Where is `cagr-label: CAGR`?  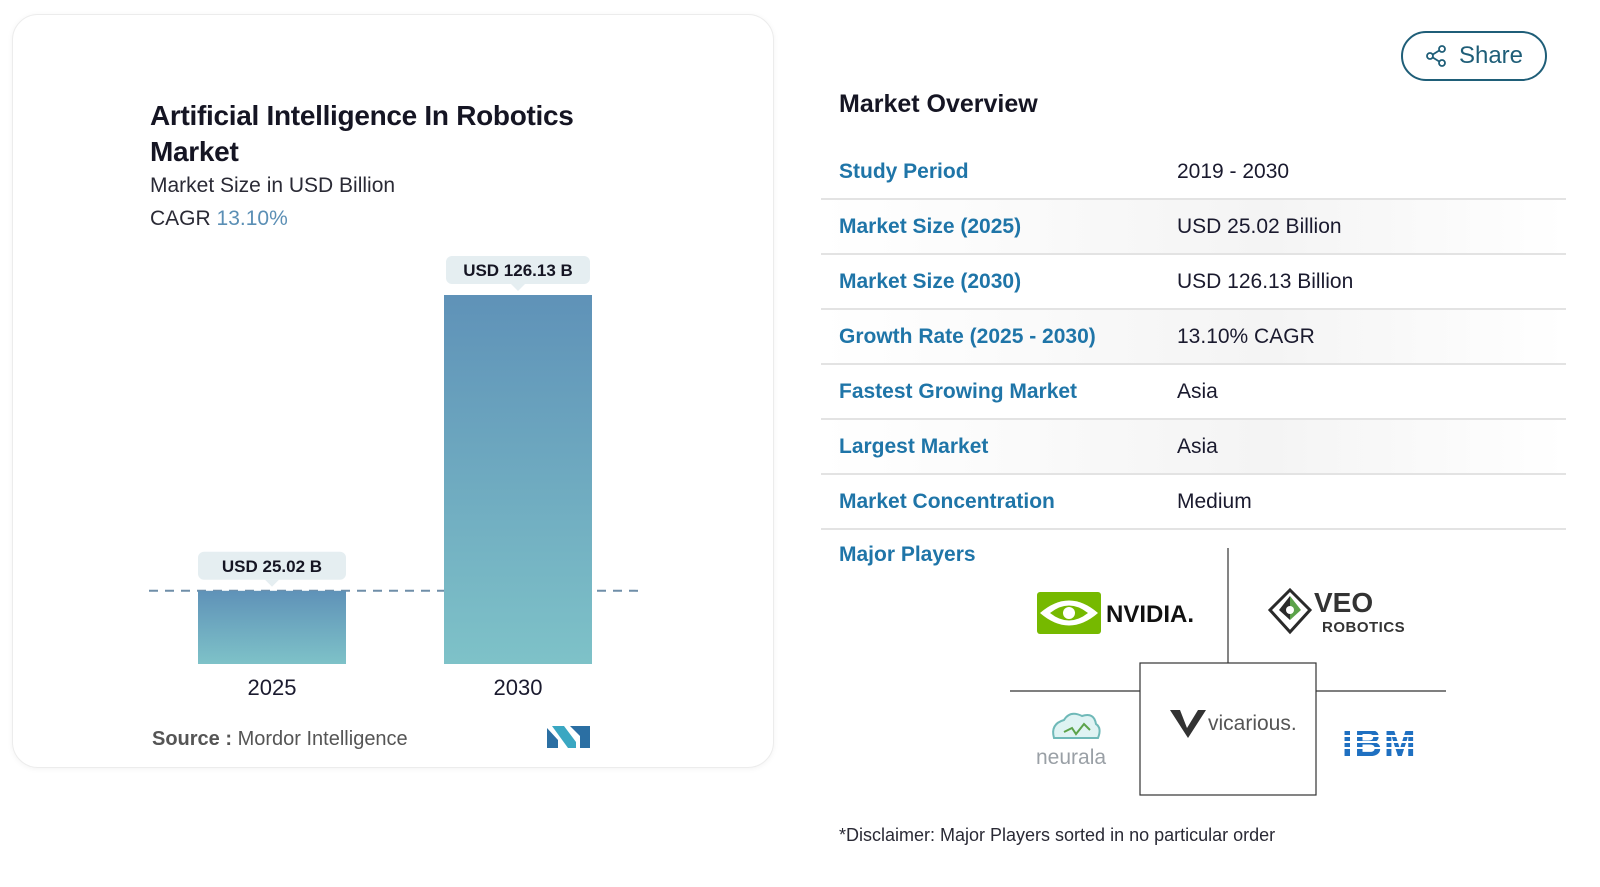
cagr-label: CAGR is located at coordinates (180, 218).